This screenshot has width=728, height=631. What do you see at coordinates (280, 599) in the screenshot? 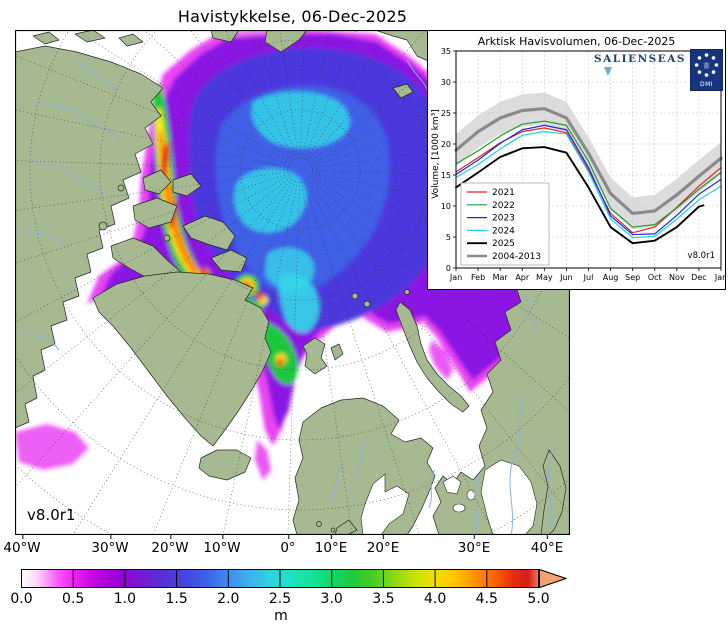
I see `colorbar-tick-label: 2.5` at bounding box center [280, 599].